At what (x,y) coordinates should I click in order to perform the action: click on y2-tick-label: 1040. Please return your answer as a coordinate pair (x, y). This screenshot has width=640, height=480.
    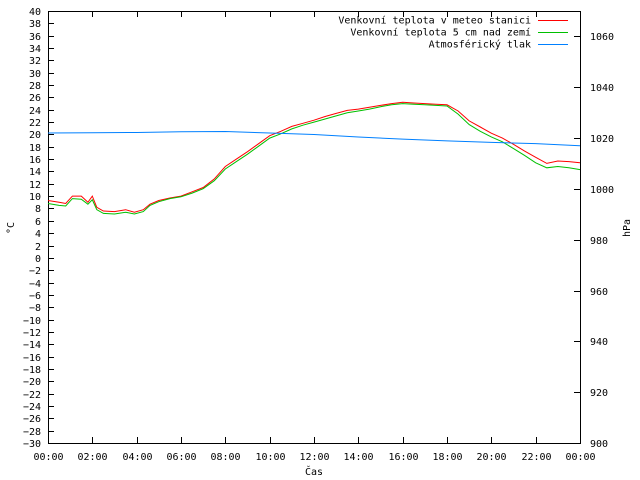
    Looking at the image, I should click on (602, 88).